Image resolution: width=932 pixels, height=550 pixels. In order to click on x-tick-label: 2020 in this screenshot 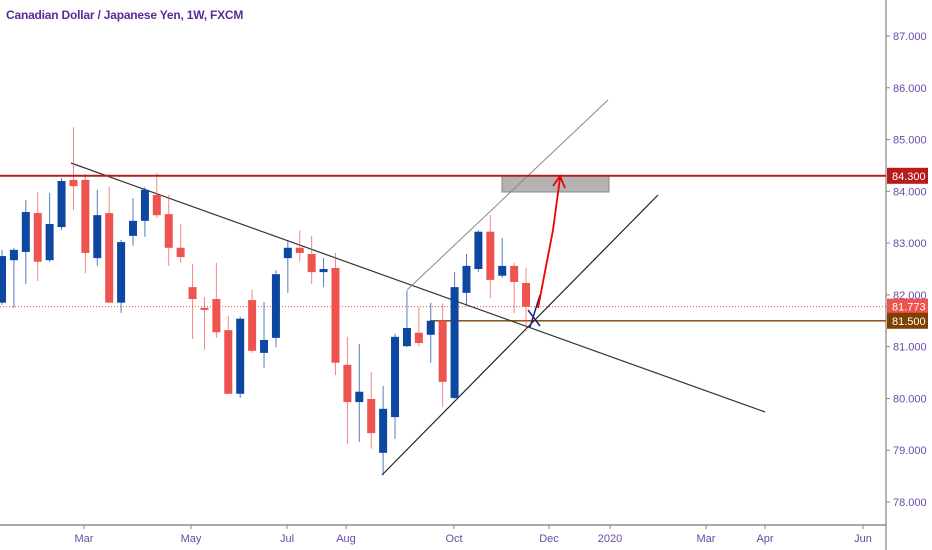, I will do `click(610, 539)`.